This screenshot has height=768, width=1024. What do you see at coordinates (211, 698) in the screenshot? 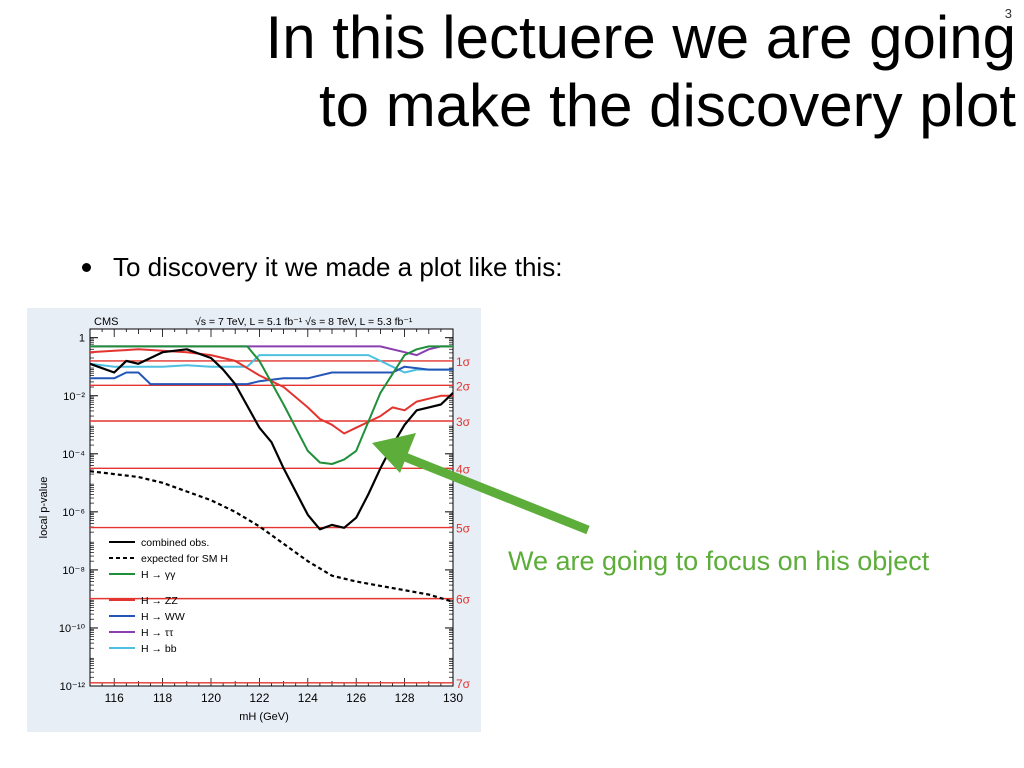
I see `x-tick-label: 120` at bounding box center [211, 698].